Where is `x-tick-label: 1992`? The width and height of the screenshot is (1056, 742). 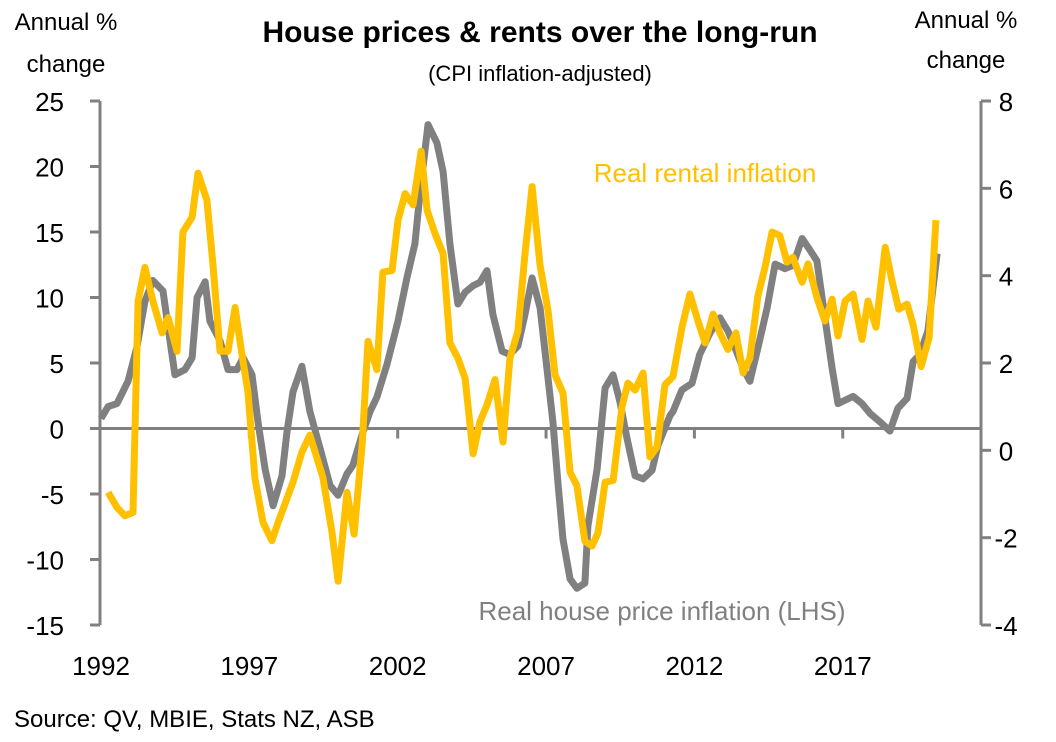
x-tick-label: 1992 is located at coordinates (101, 666).